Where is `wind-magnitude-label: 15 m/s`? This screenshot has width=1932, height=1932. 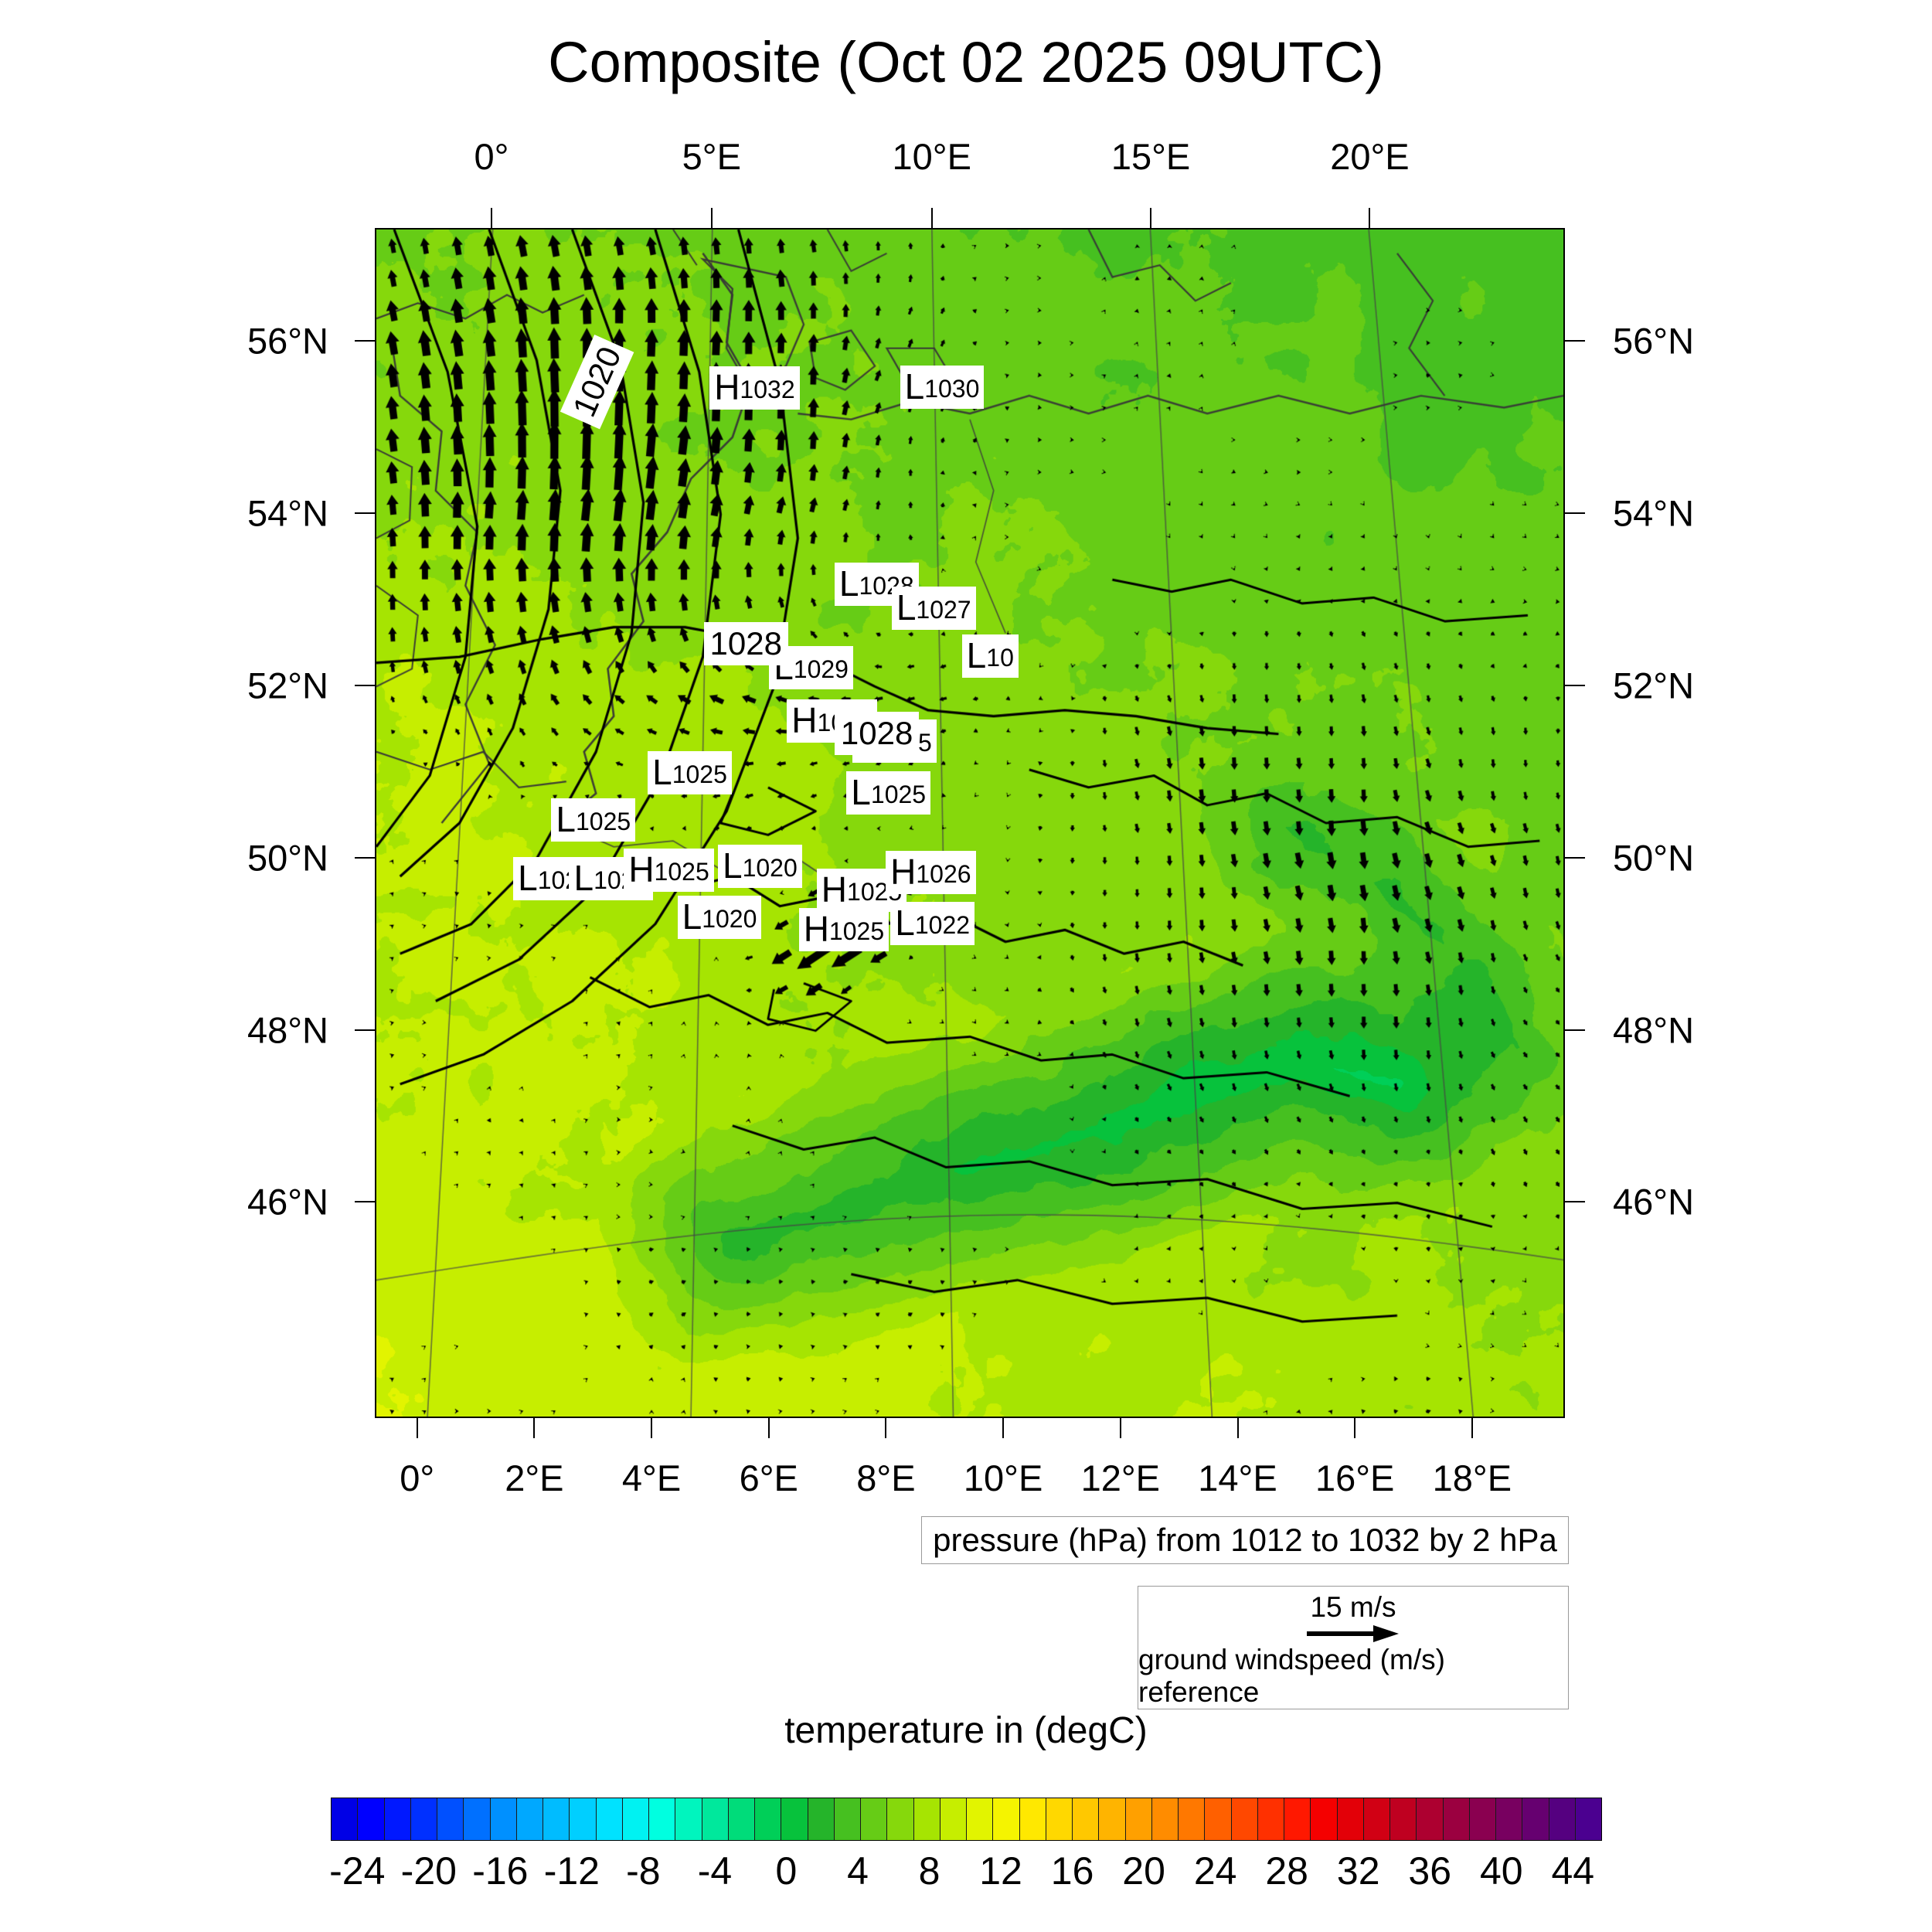 wind-magnitude-label: 15 m/s is located at coordinates (1353, 1607).